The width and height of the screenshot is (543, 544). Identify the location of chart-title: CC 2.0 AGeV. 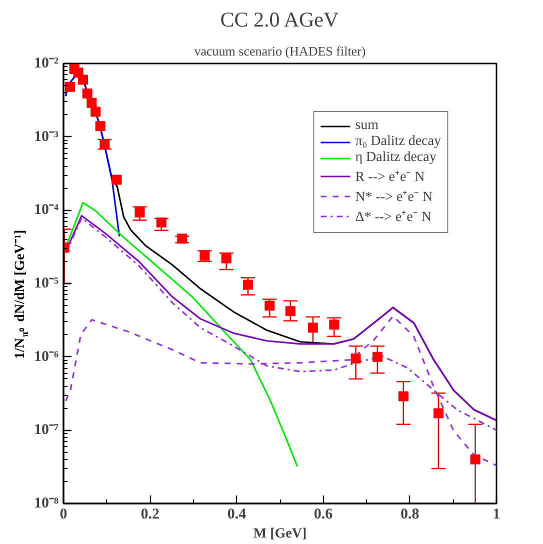
(279, 20).